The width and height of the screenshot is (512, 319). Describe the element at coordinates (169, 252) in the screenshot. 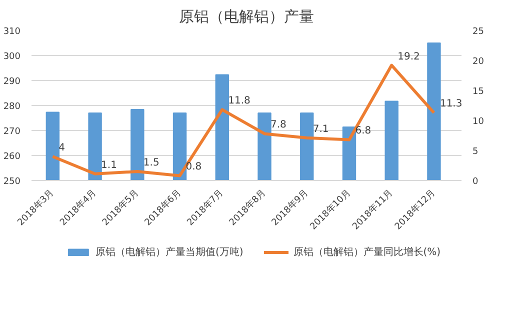

I see `legend-label: 原铝（电解铝）产量当期值(万吨)` at that location.